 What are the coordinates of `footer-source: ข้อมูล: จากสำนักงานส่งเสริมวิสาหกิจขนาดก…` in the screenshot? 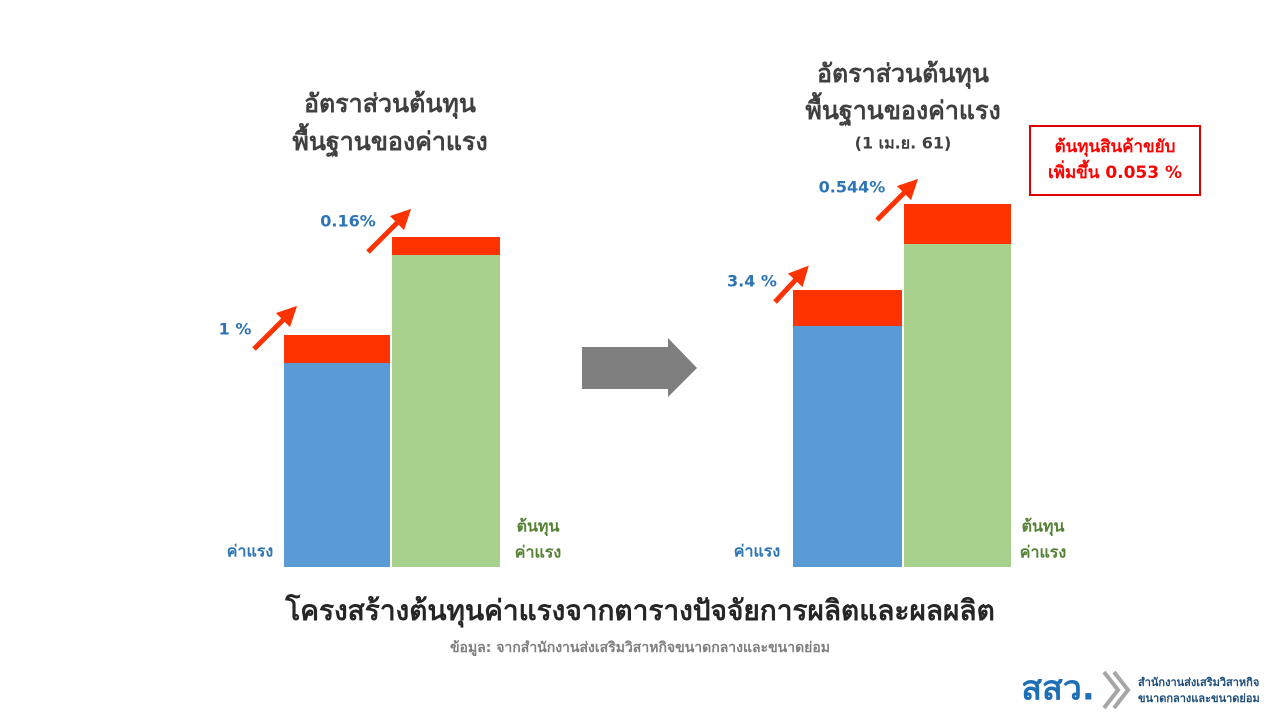 It's located at (640, 648).